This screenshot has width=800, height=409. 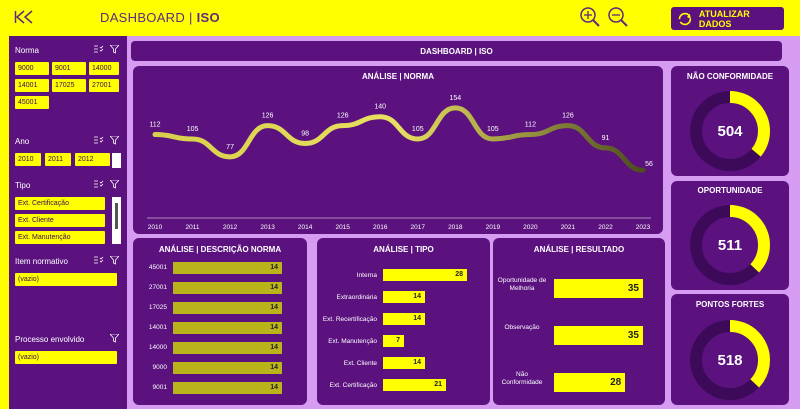 I want to click on chip-tipo-certificacao: Ext. Certificação, so click(x=60, y=203).